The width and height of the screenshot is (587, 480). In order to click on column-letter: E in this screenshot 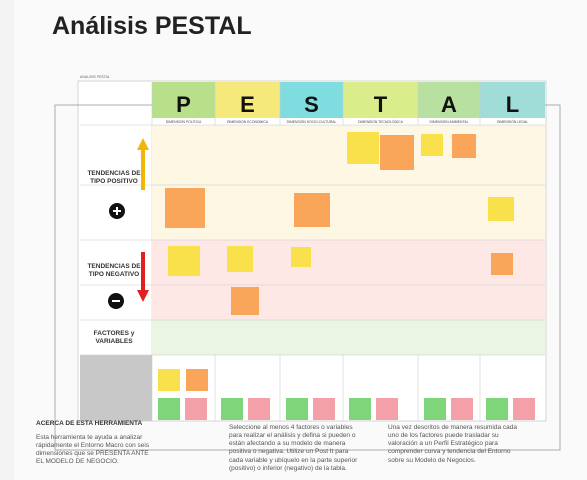, I will do `click(247, 104)`.